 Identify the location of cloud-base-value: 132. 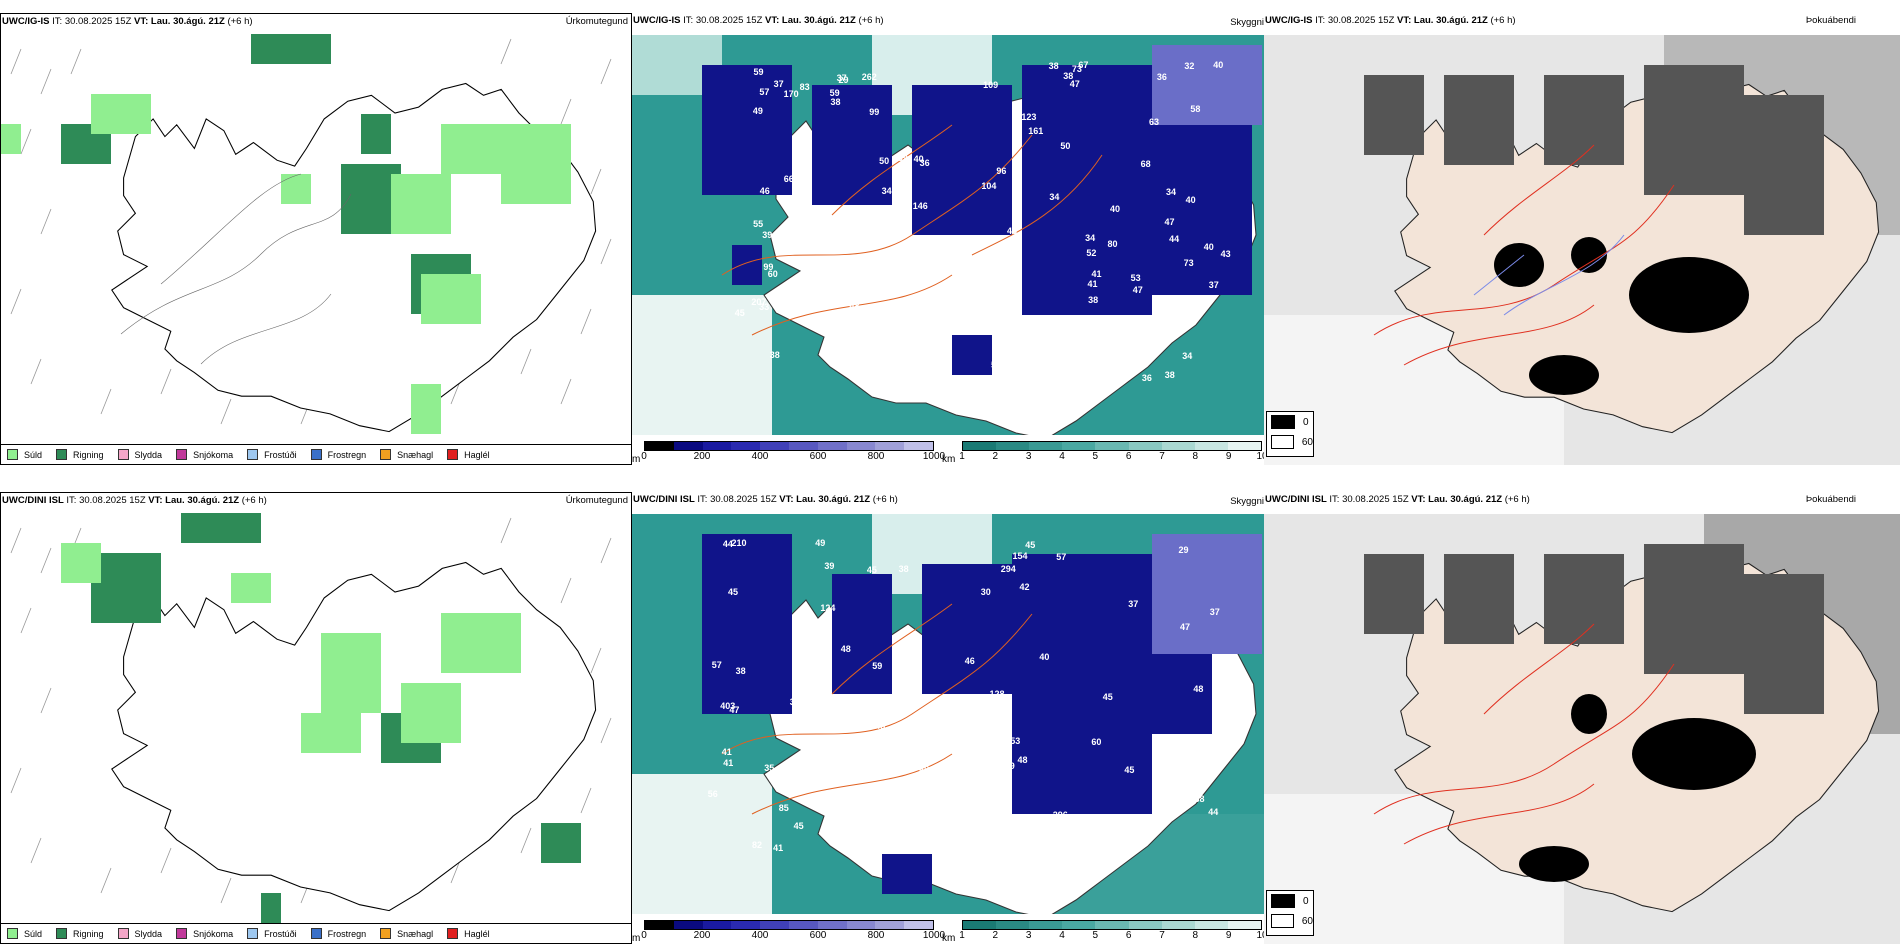
(893, 832).